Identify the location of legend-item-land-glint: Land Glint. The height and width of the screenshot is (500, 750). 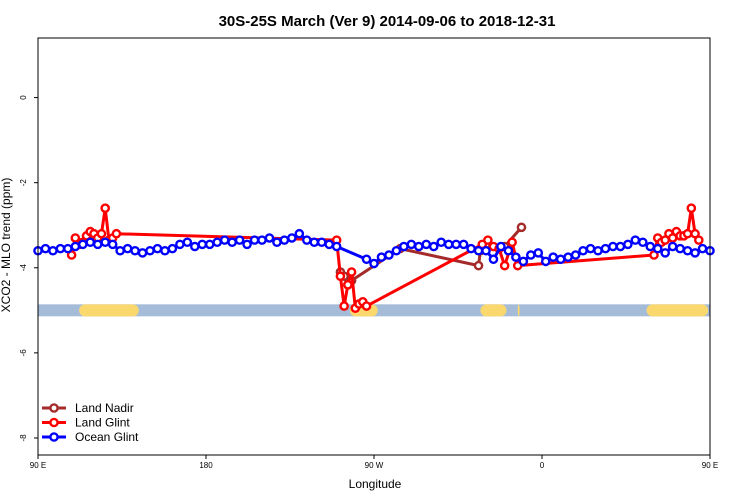
(86, 423).